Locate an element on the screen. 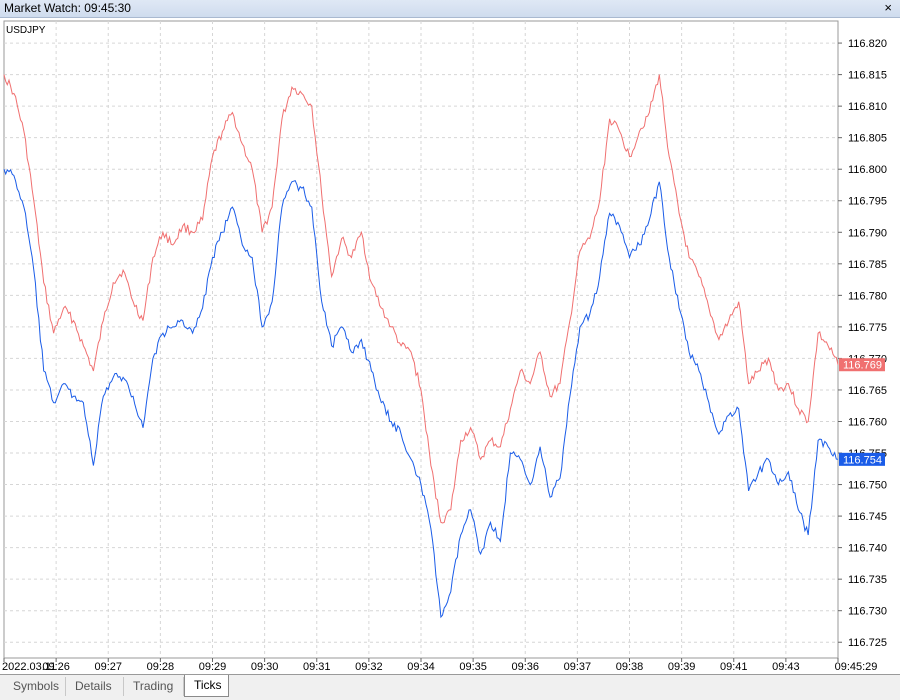 The height and width of the screenshot is (700, 900). x-tick-label: 09:32 is located at coordinates (369, 667).